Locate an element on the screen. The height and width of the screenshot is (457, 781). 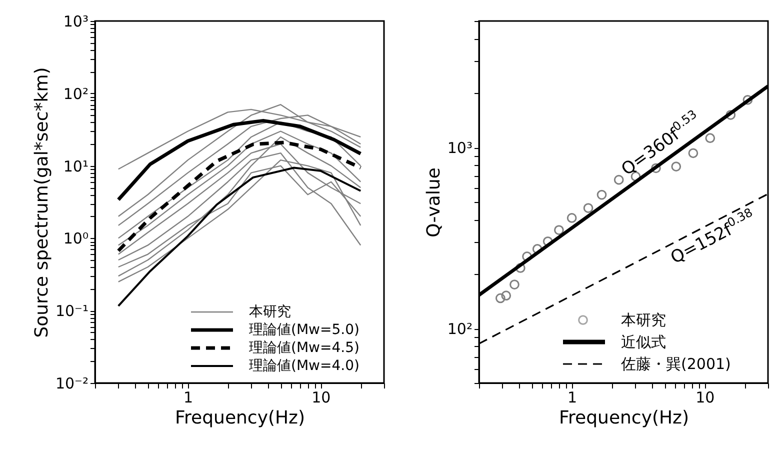
legend-label: 理論値(Mw=5.0) is located at coordinates (304, 330).